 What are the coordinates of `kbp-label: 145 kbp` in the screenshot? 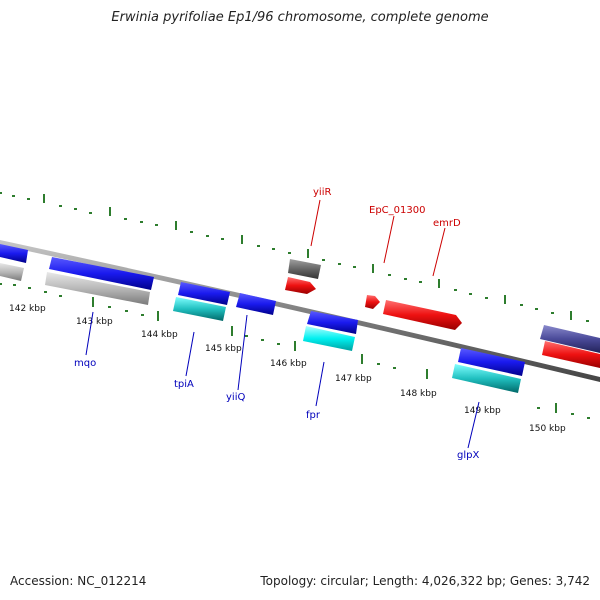 It's located at (223, 349).